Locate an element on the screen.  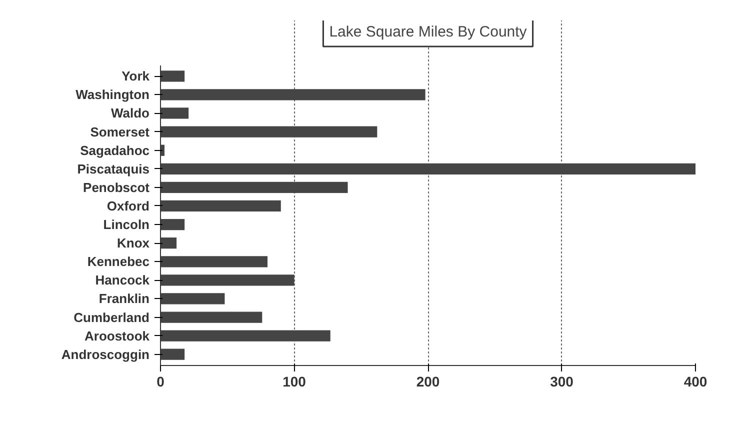
x-tick-label: 200 is located at coordinates (428, 382).